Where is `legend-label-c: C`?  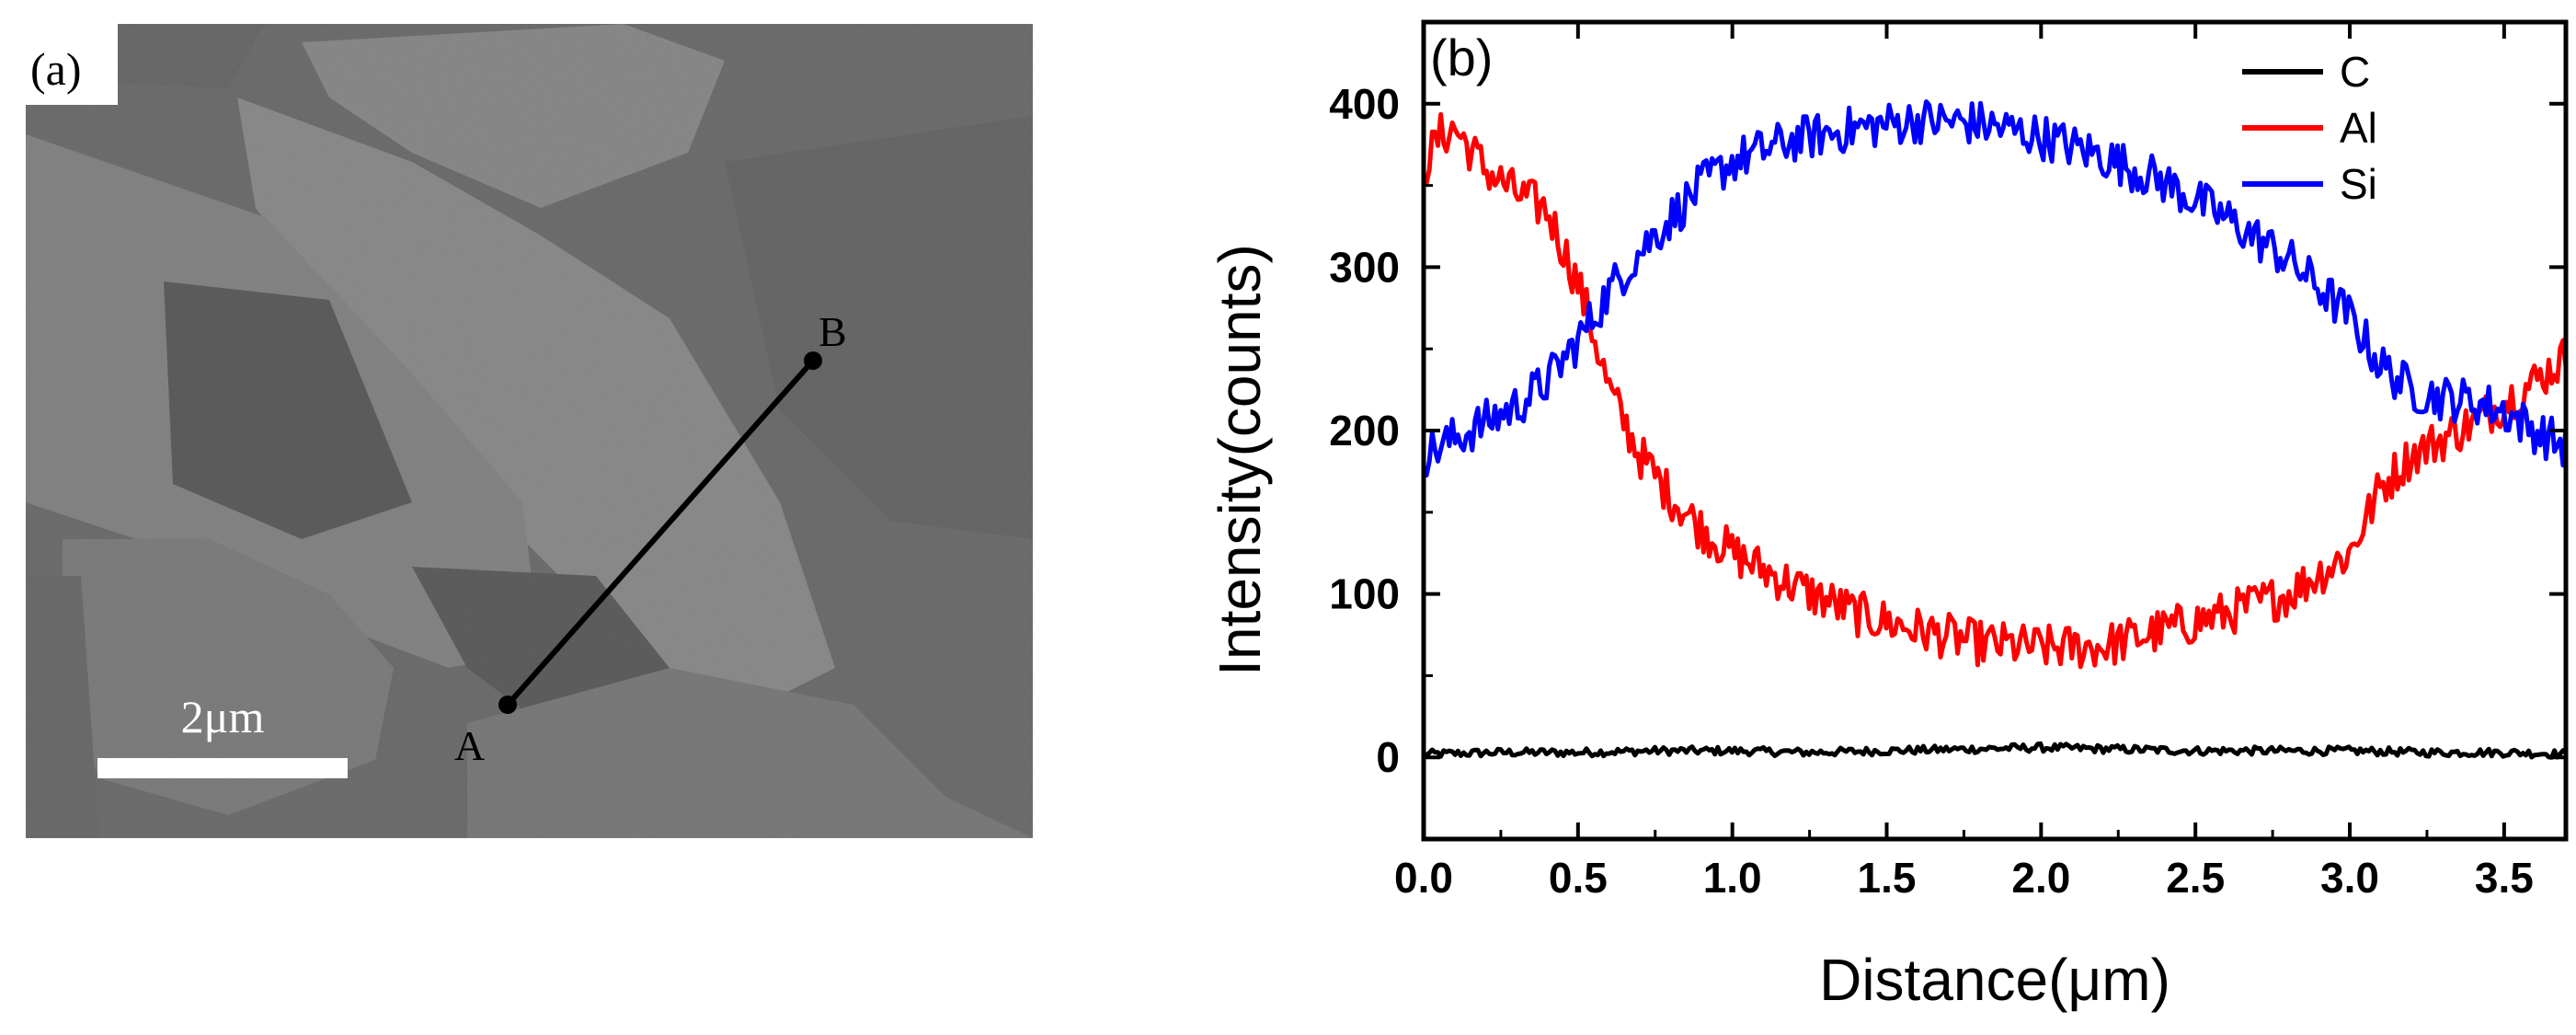 legend-label-c: C is located at coordinates (2355, 72).